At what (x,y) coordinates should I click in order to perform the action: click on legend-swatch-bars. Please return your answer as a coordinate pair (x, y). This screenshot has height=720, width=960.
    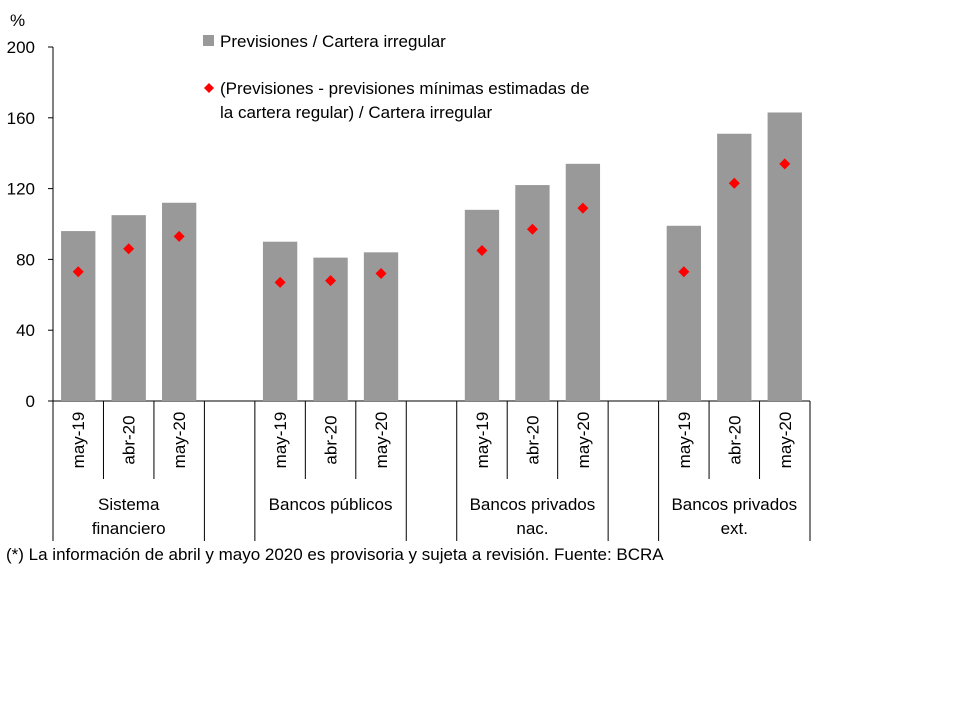
    Looking at the image, I should click on (208, 40).